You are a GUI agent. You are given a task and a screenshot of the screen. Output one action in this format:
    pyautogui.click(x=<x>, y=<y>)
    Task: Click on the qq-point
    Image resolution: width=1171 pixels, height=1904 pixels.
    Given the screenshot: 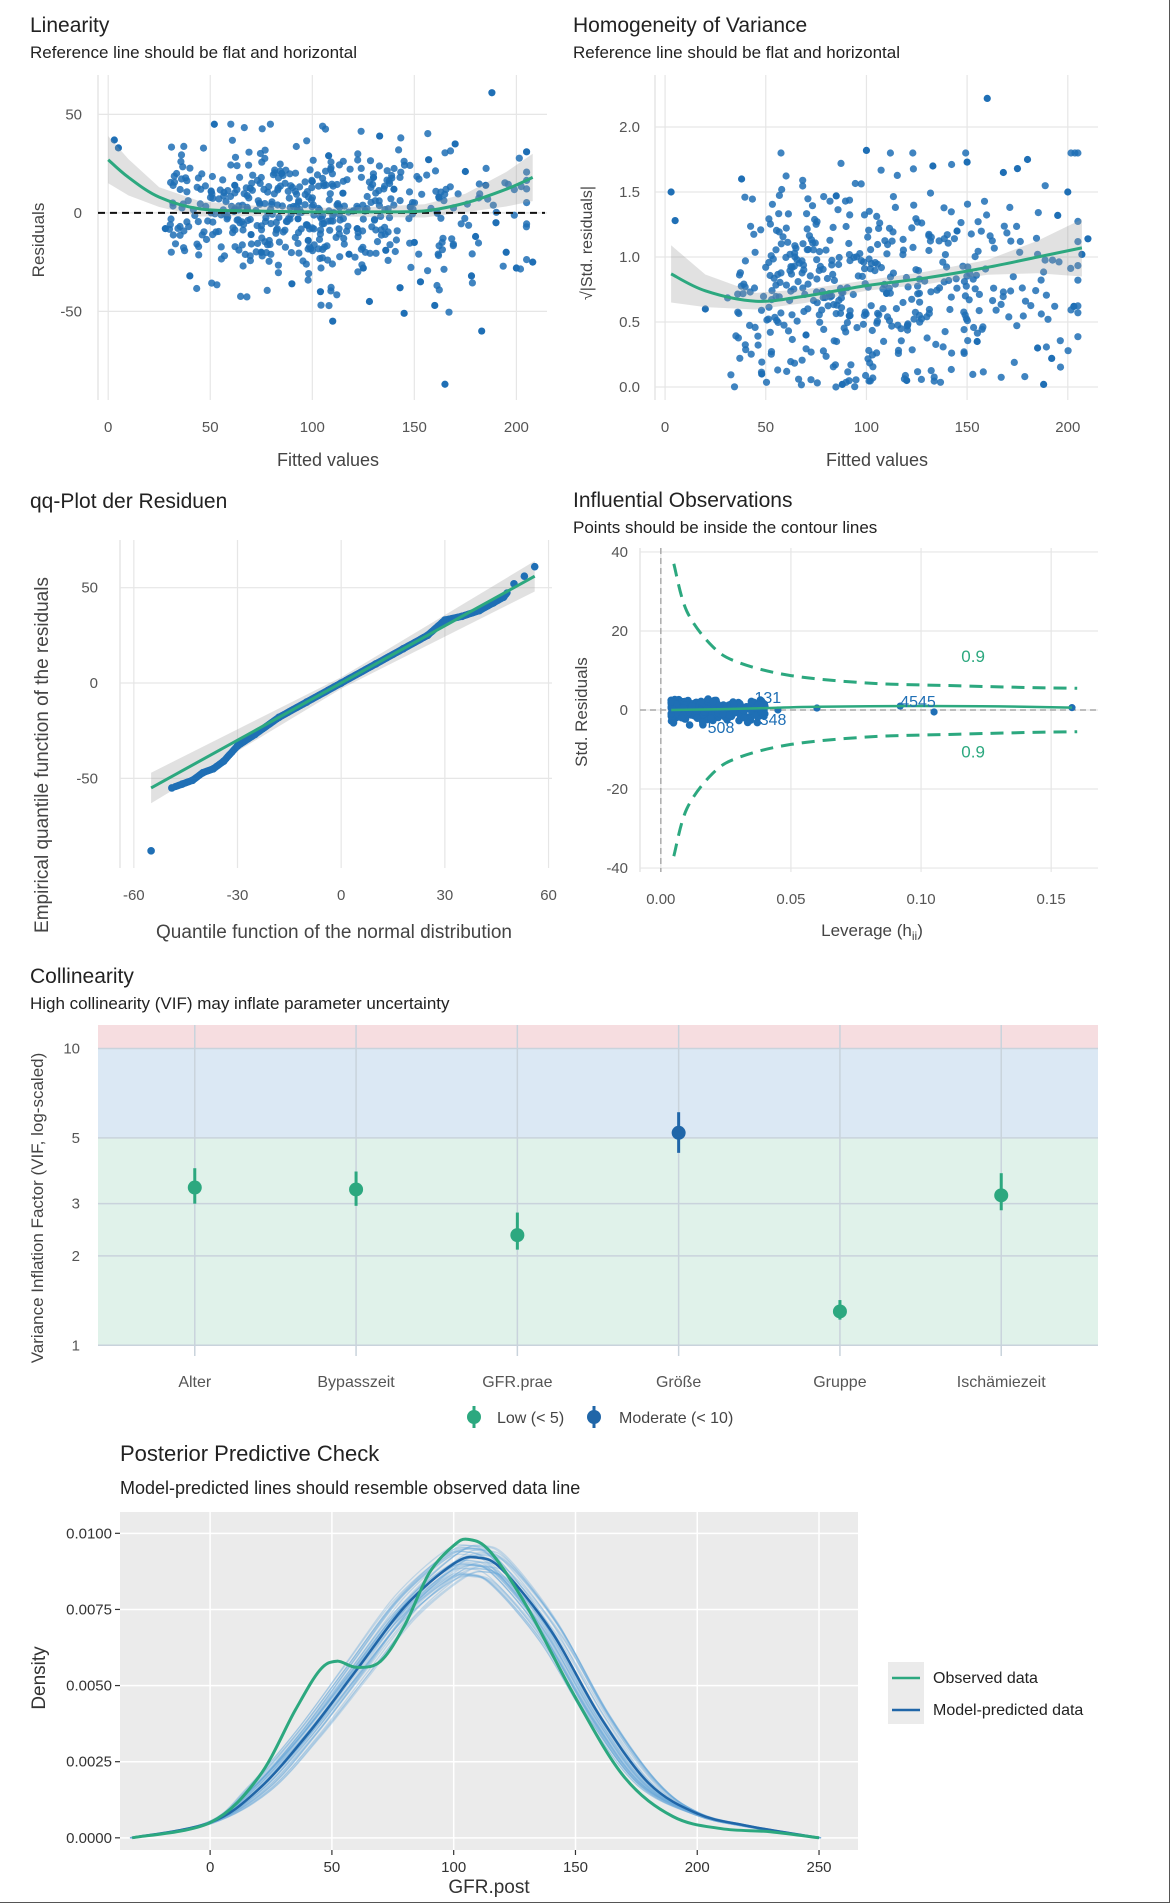 What is the action you would take?
    pyautogui.click(x=192, y=780)
    